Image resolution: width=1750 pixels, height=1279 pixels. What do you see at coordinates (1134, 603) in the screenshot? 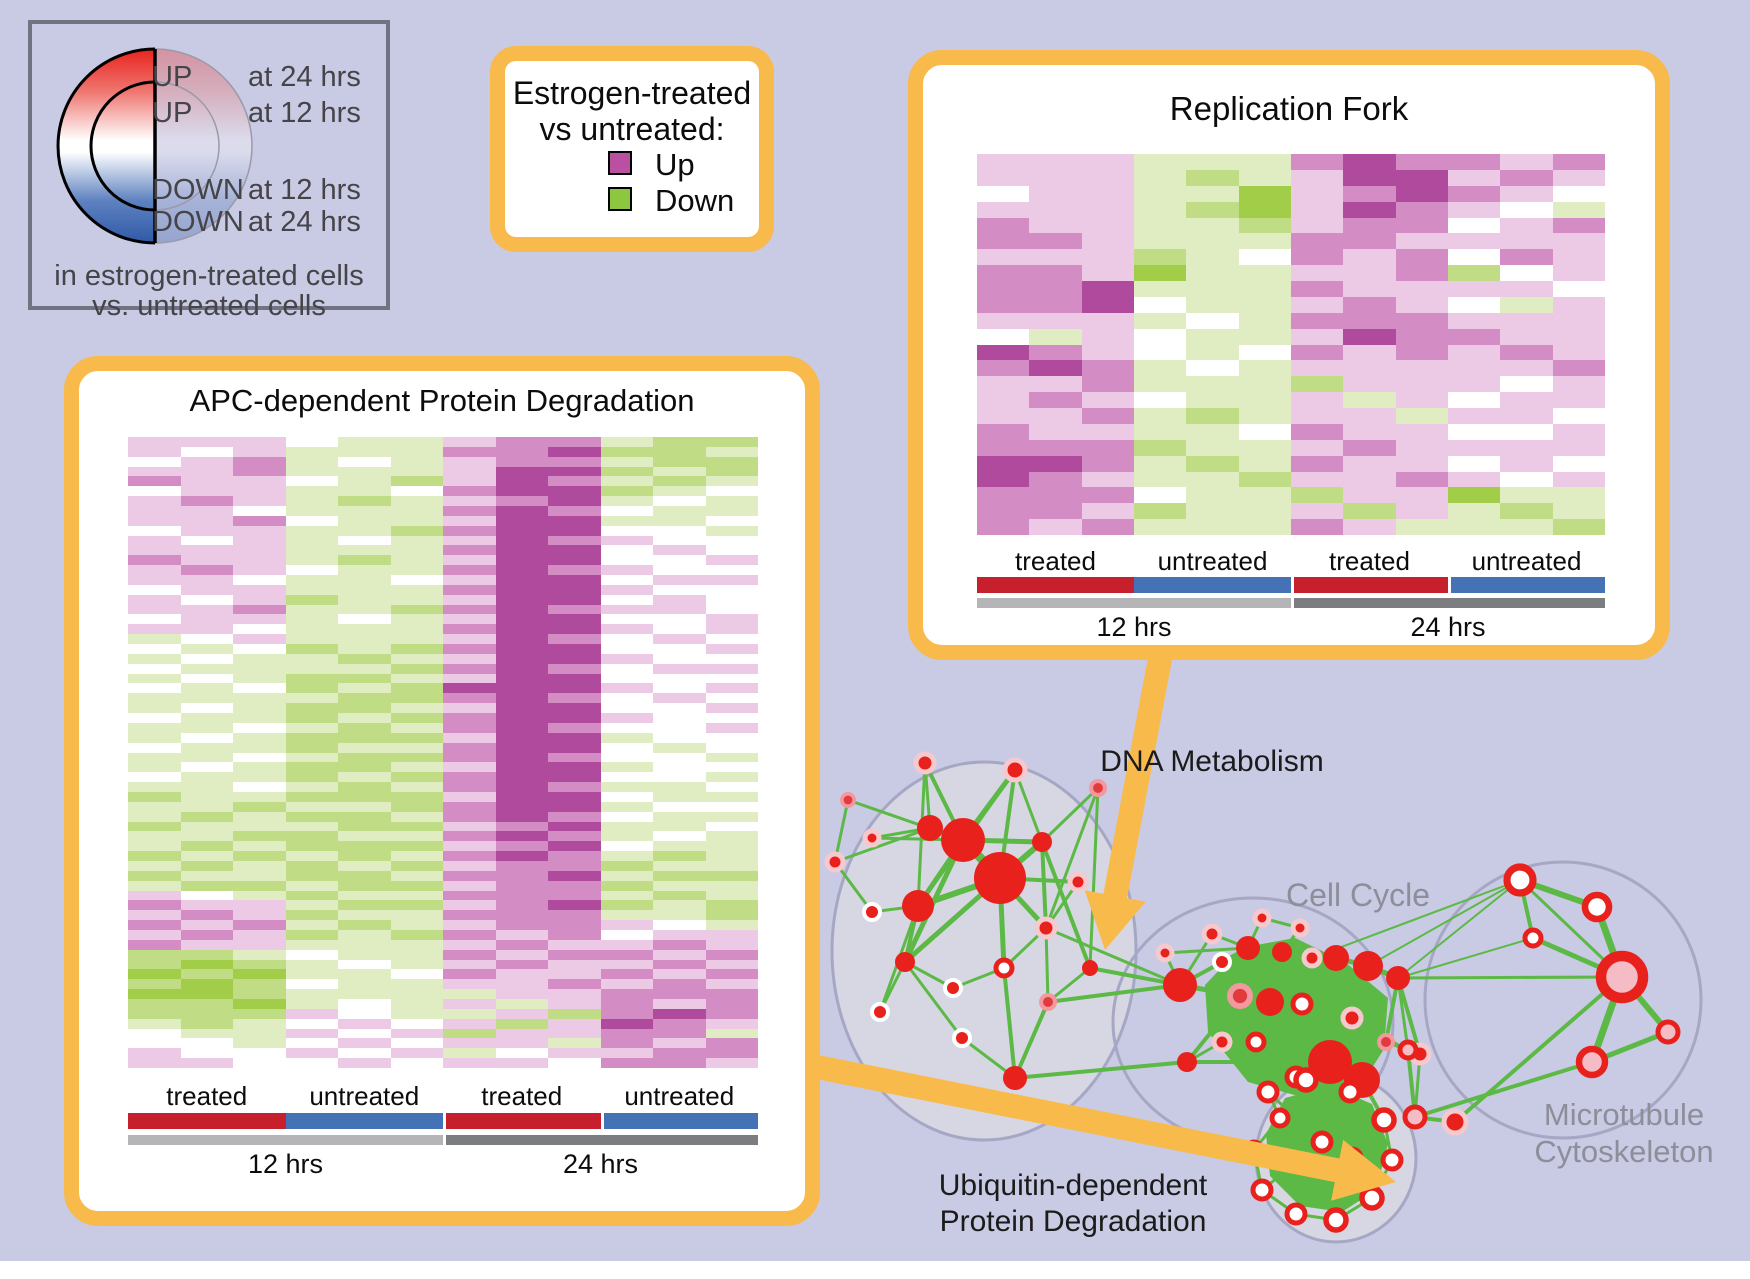
I see `time-bar-12-hrs` at bounding box center [1134, 603].